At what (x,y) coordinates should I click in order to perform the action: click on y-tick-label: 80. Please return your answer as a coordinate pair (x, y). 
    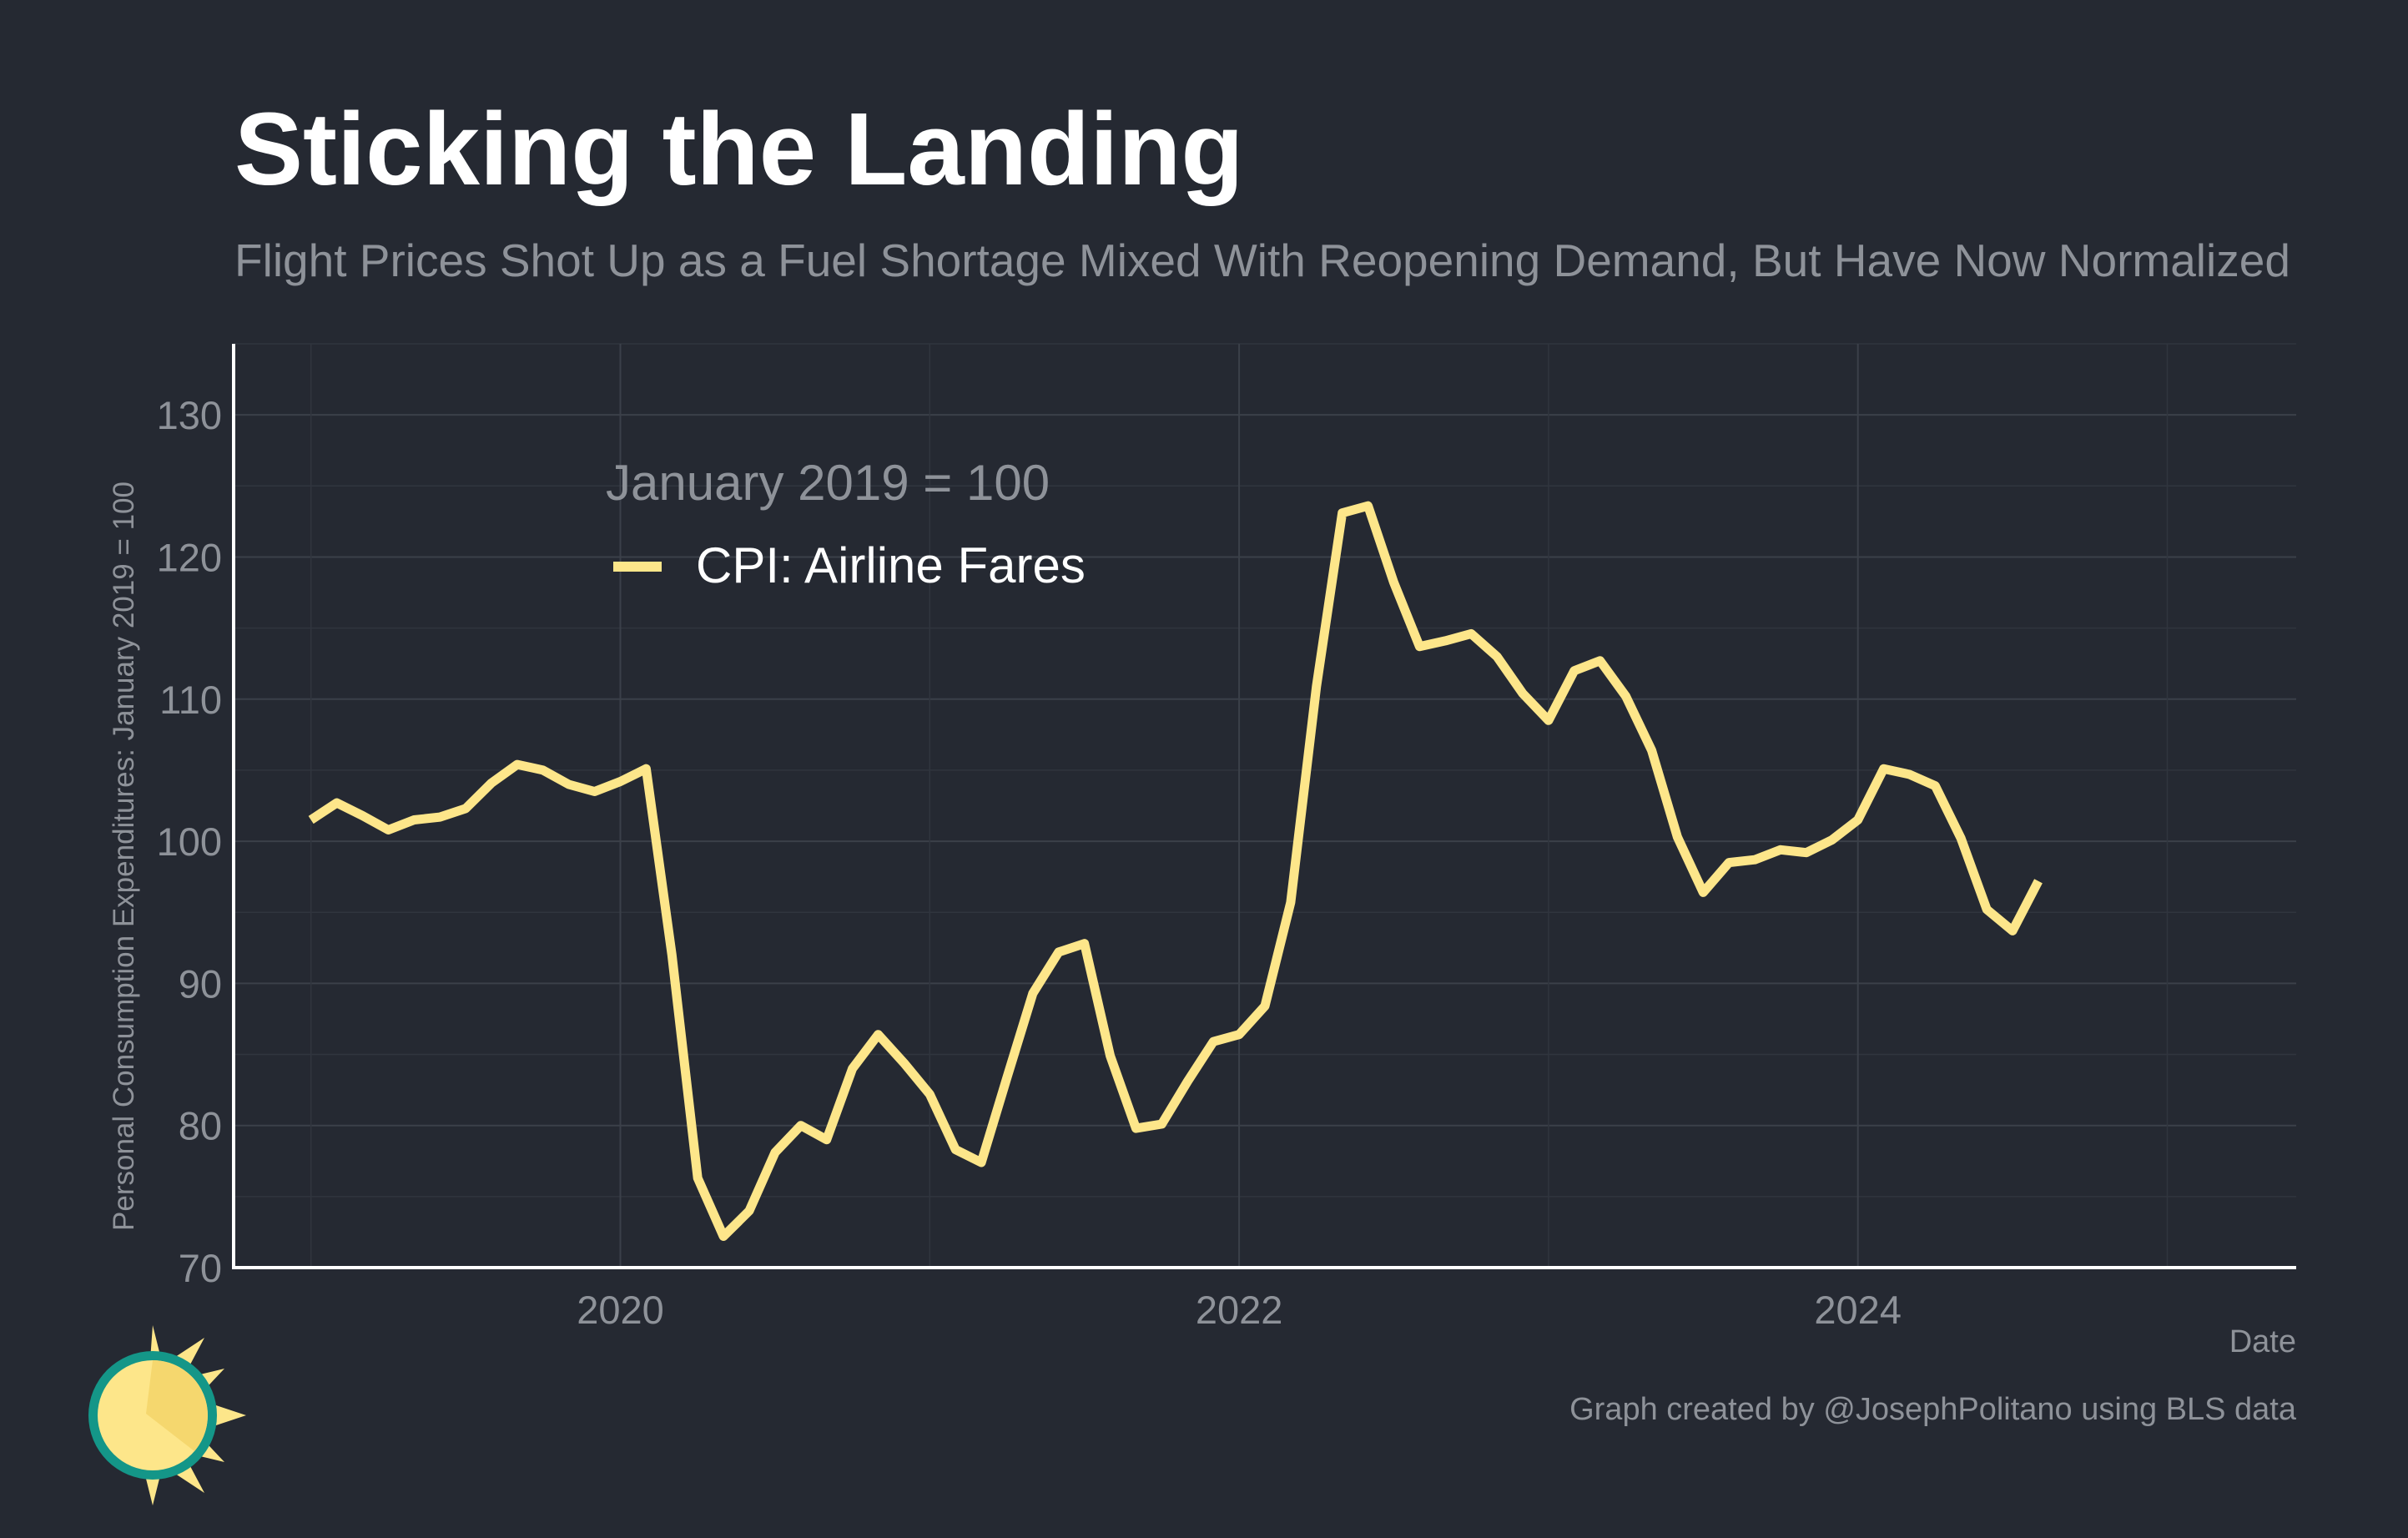
    Looking at the image, I should click on (200, 1126).